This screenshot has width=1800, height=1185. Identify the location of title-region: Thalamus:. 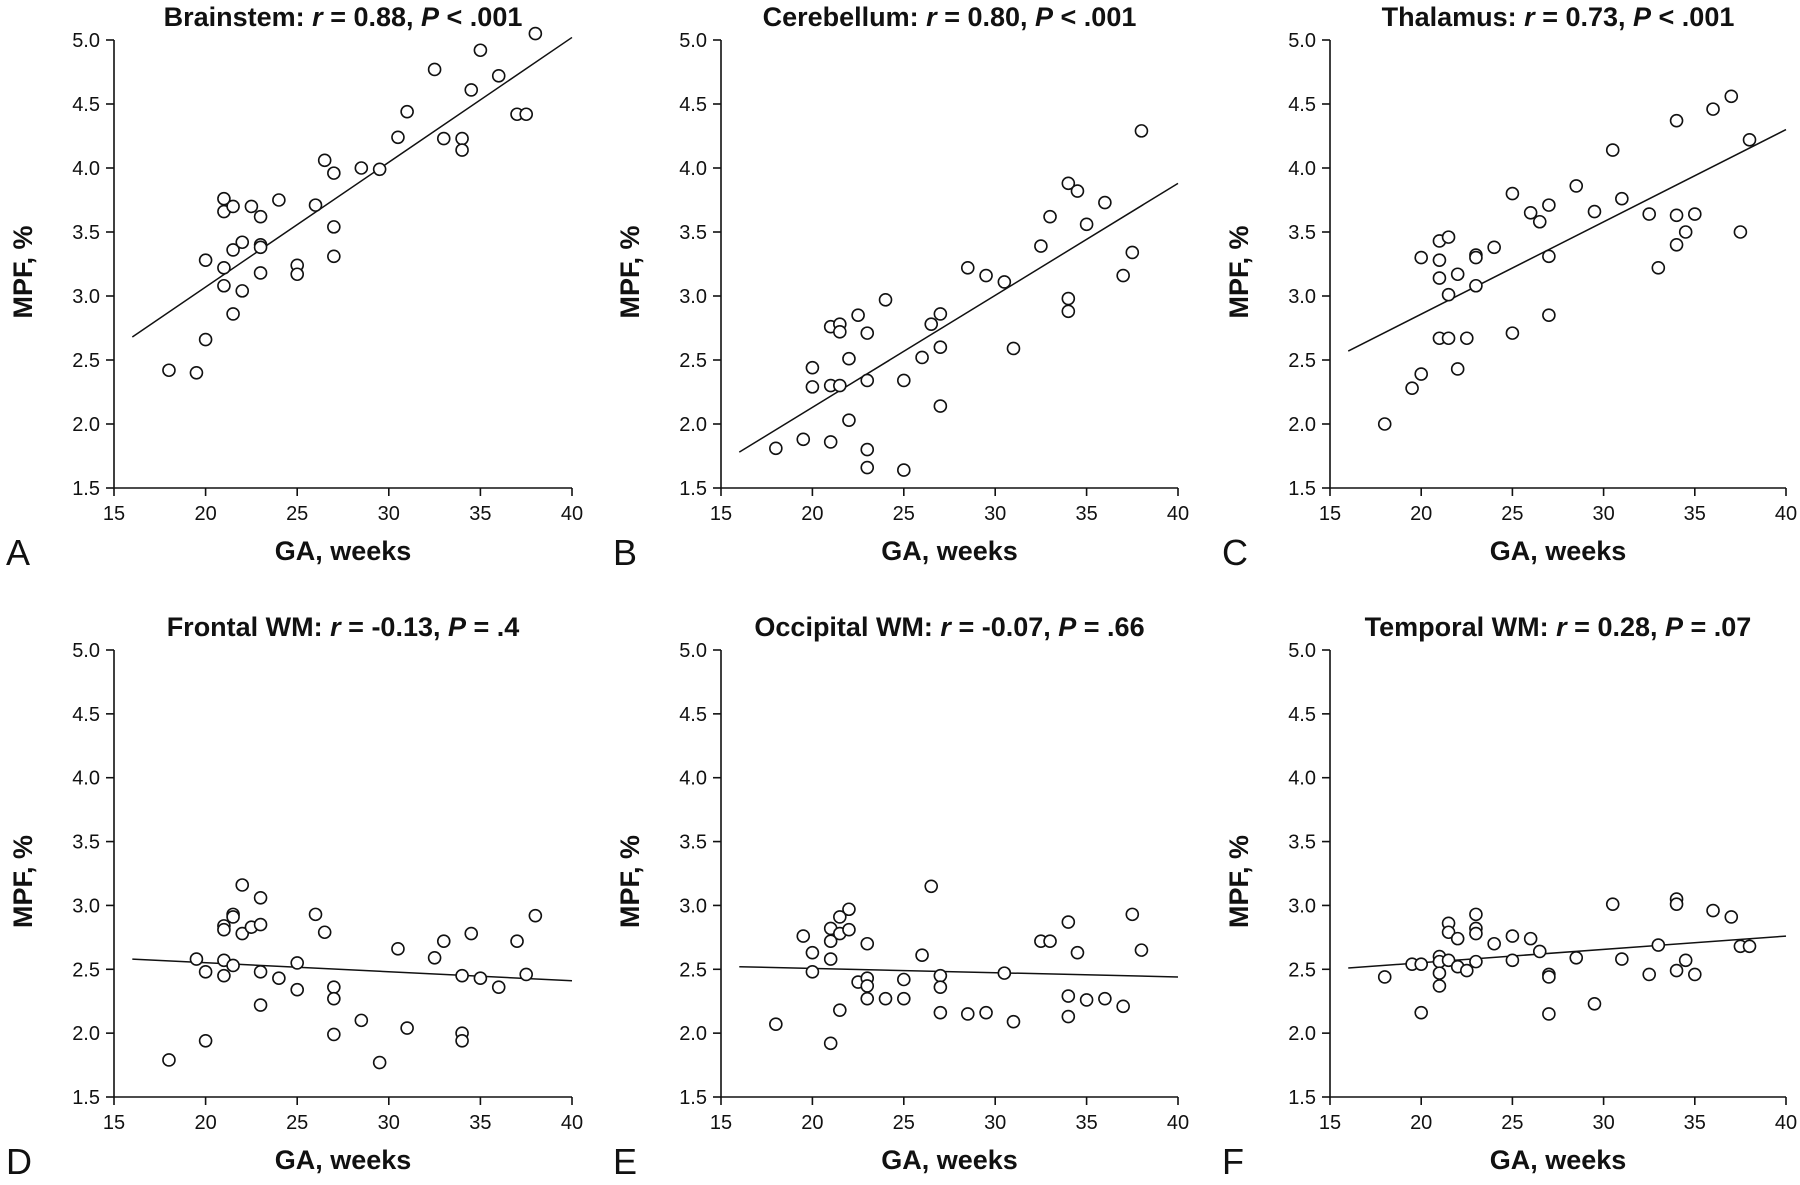
(1453, 17).